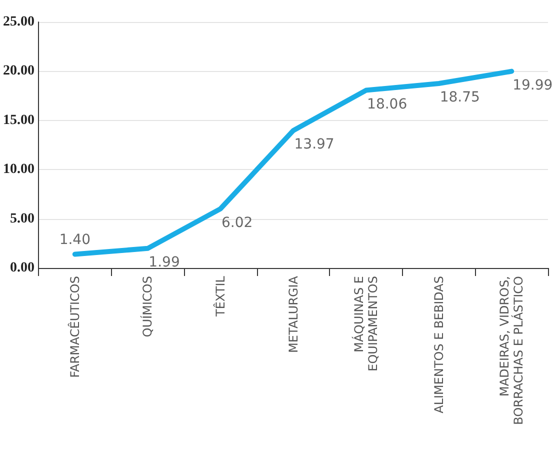  I want to click on y-tick-label: 5.00, so click(22, 218).